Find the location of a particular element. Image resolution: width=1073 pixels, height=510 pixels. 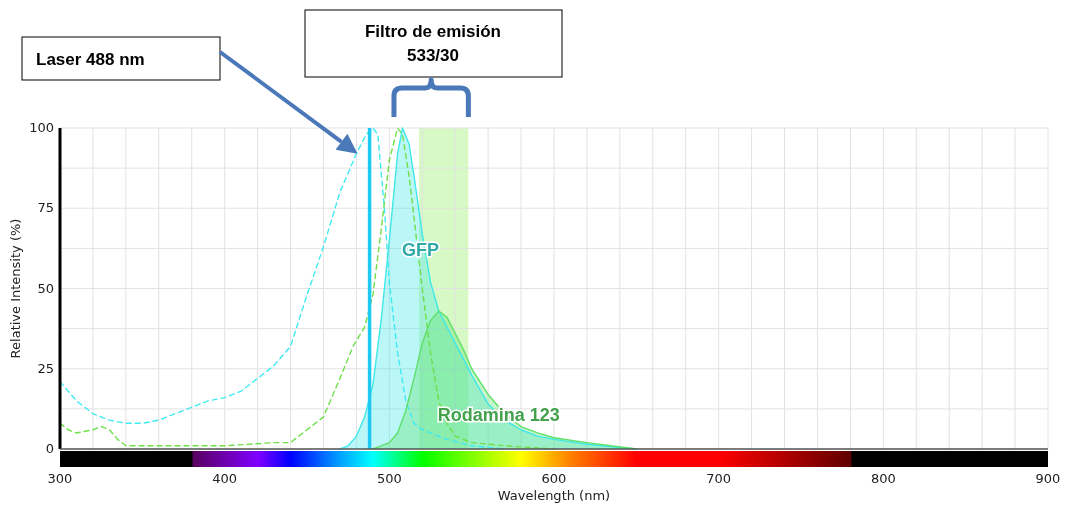

x-tick-label: 700 is located at coordinates (719, 478).